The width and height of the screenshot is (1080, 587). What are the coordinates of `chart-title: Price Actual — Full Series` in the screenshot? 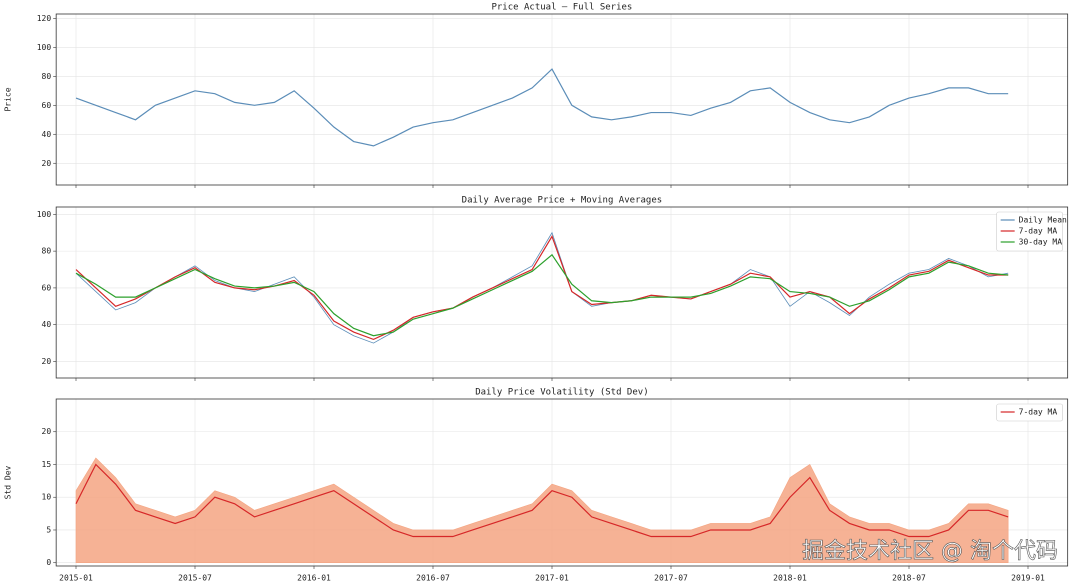 It's located at (561, 8).